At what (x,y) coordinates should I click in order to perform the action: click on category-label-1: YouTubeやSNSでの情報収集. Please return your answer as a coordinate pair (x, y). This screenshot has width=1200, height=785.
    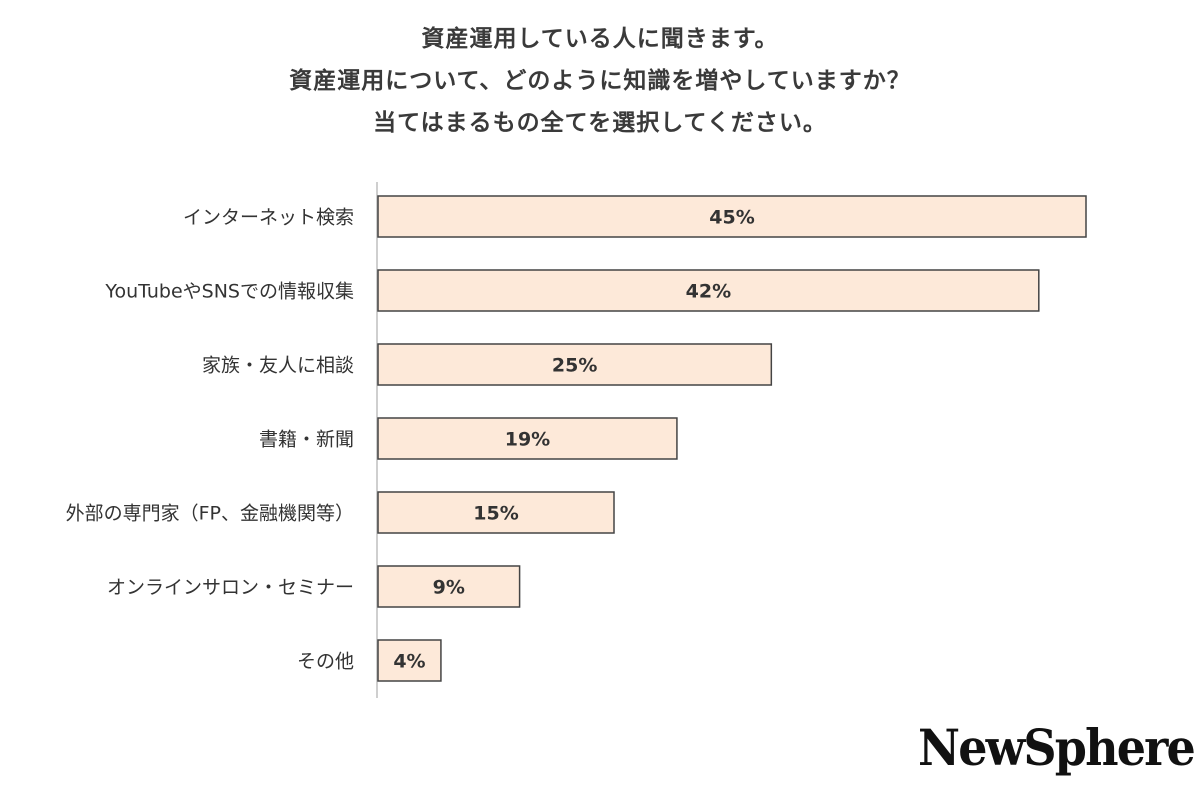
    Looking at the image, I should click on (229, 292).